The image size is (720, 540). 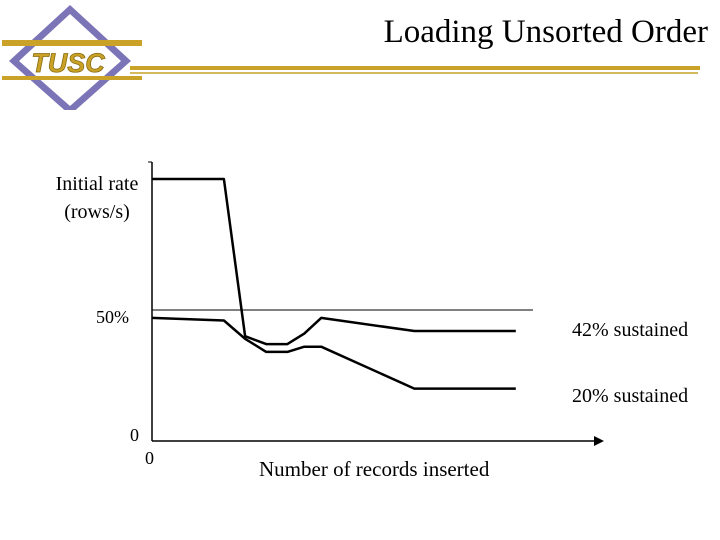 I want to click on y-tick-label-0: 0, so click(x=134, y=435).